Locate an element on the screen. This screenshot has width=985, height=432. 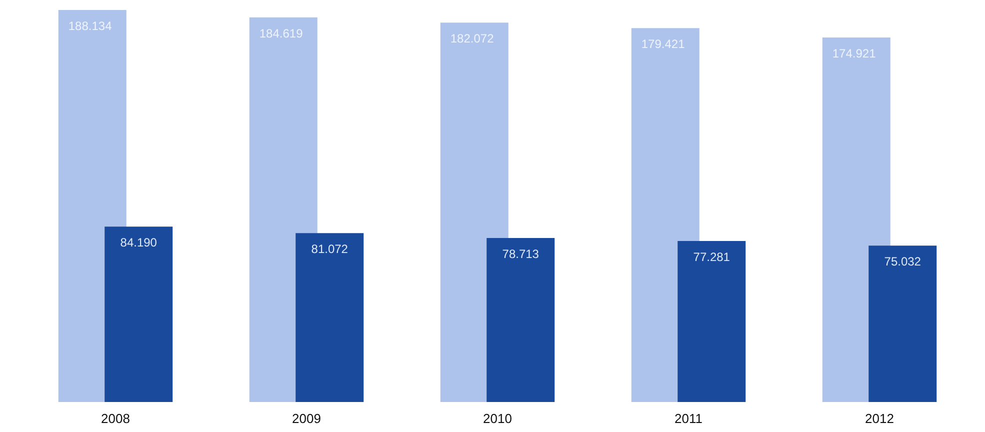
data-label: 179.421 is located at coordinates (663, 44).